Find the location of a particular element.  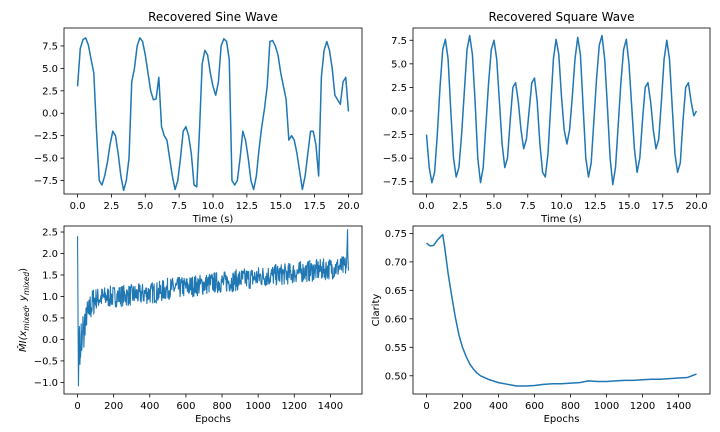

square-ytick-label: 5.0 is located at coordinates (399, 64).